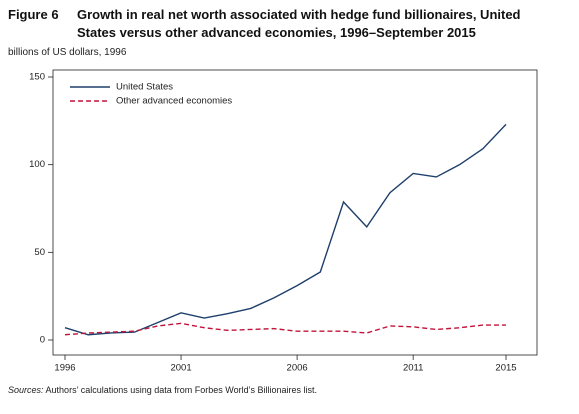 This screenshot has width=579, height=414. What do you see at coordinates (180, 368) in the screenshot?
I see `x-tick-label: 2001` at bounding box center [180, 368].